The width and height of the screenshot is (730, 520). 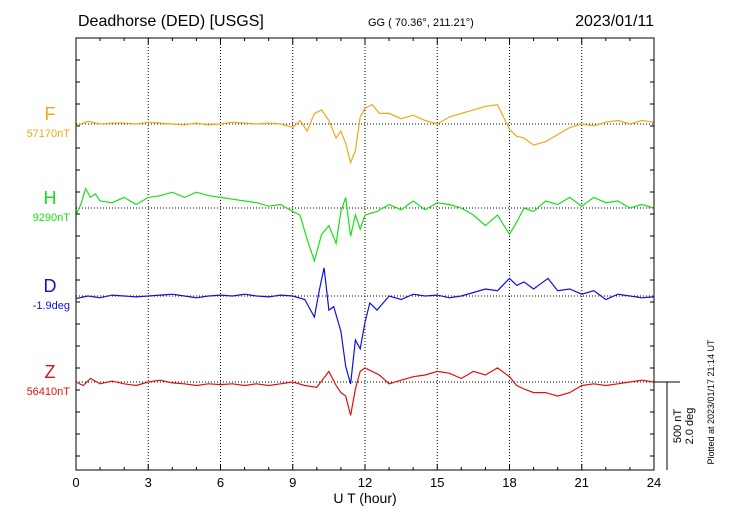 What do you see at coordinates (50, 372) in the screenshot?
I see `series-letter-z: Z` at bounding box center [50, 372].